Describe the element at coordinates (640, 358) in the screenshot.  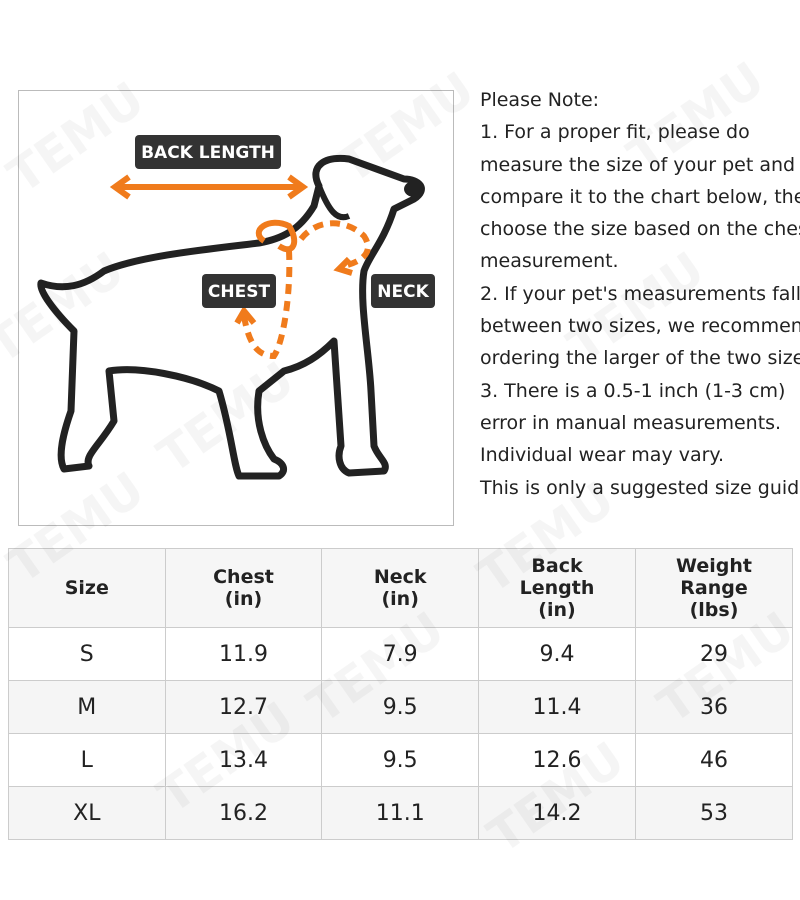
I see `note-line: ordering the larger of the two sizes.` at that location.